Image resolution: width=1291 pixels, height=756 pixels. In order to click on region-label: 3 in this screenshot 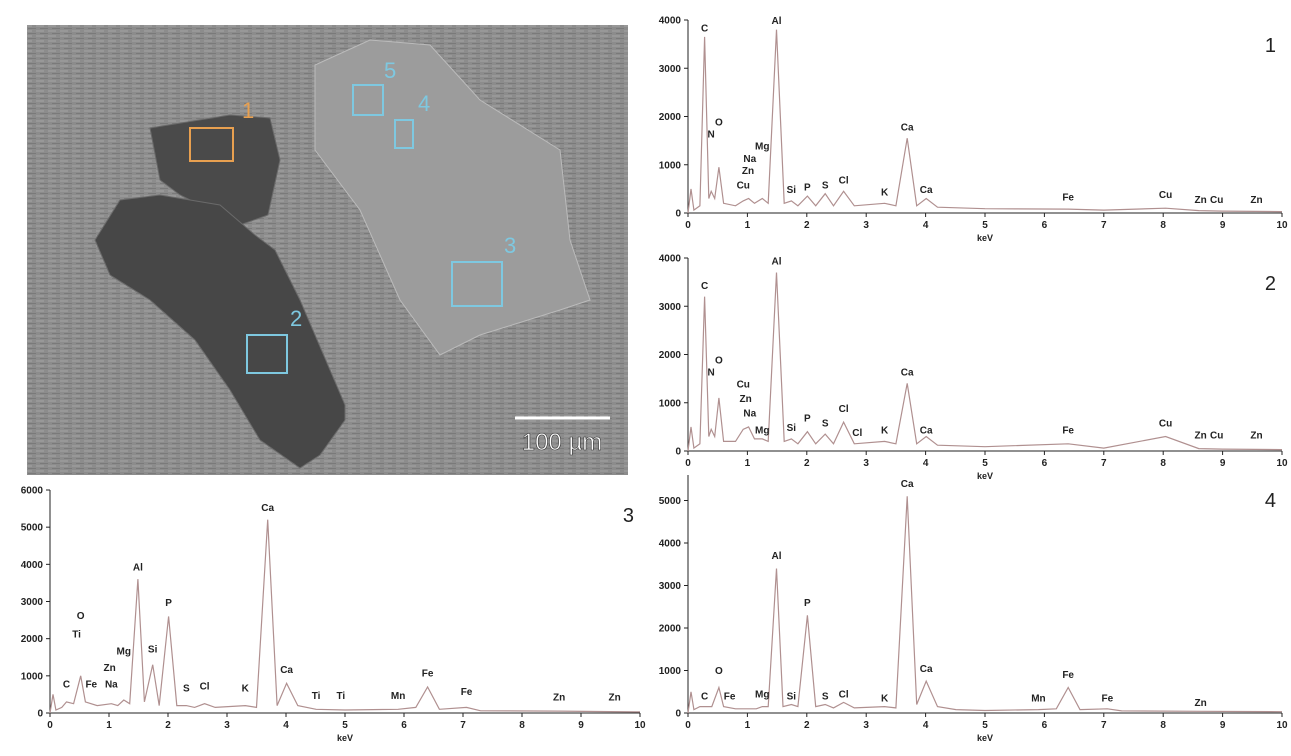, I will do `click(510, 245)`.